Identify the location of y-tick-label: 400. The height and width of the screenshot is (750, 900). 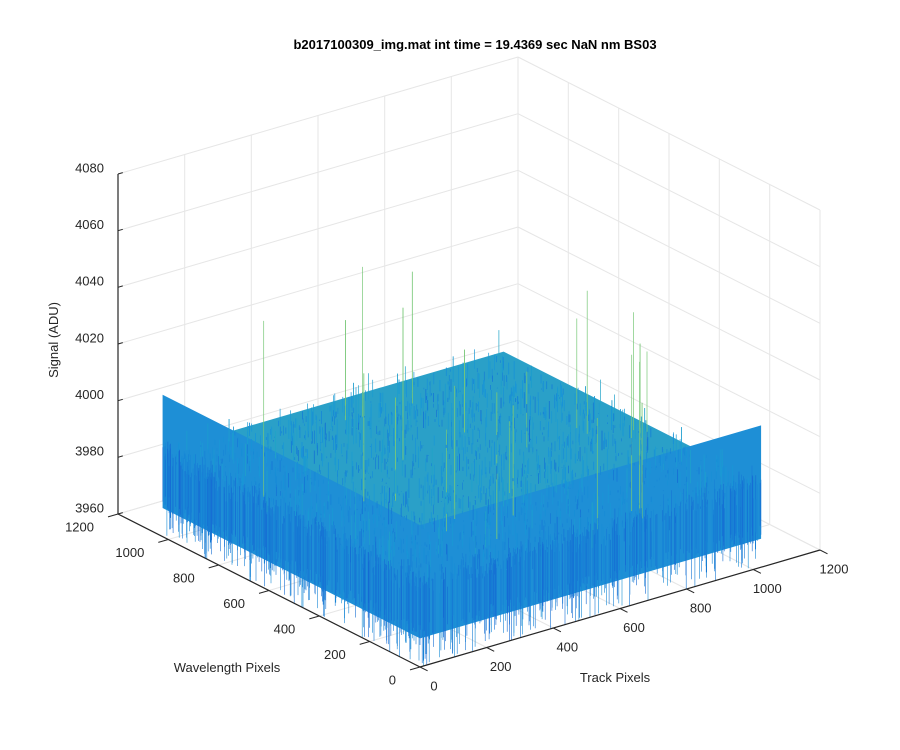
(285, 628).